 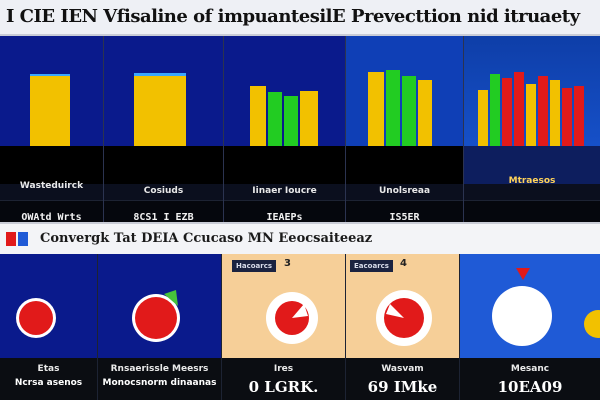 What do you see at coordinates (48, 369) in the screenshot?
I see `card-label: Etas` at bounding box center [48, 369].